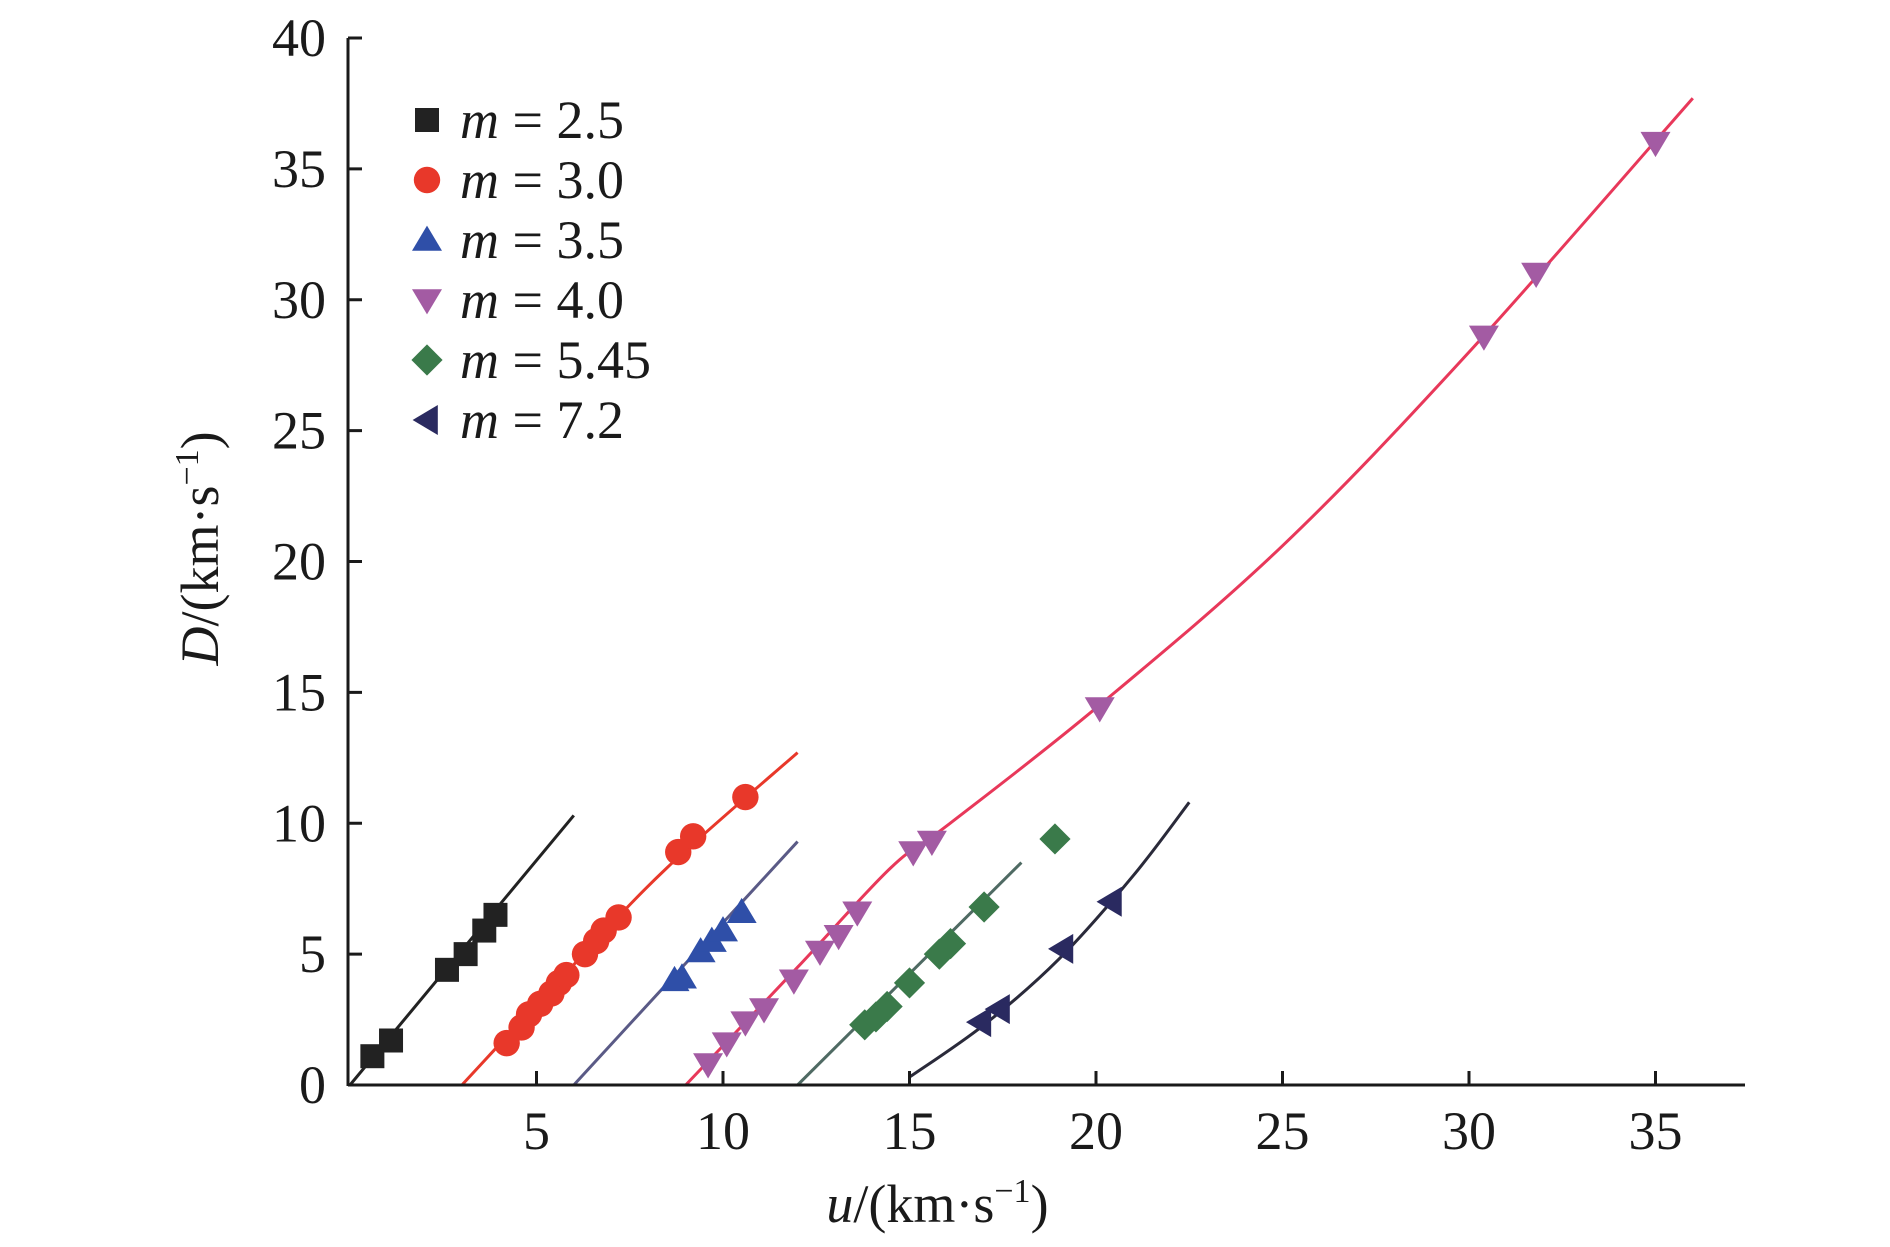 The width and height of the screenshot is (1890, 1247). Describe the element at coordinates (199, 548) in the screenshot. I see `y-axis-label: D/(km·s−1)` at that location.